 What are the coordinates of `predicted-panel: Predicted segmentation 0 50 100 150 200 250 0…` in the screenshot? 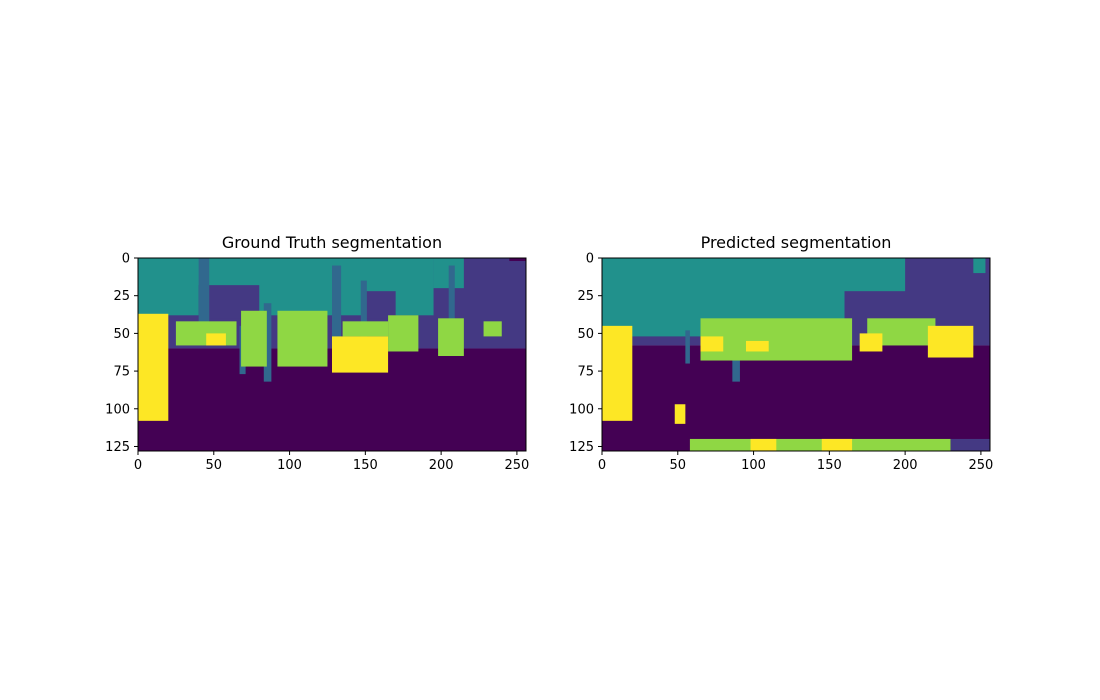 It's located at (781, 353).